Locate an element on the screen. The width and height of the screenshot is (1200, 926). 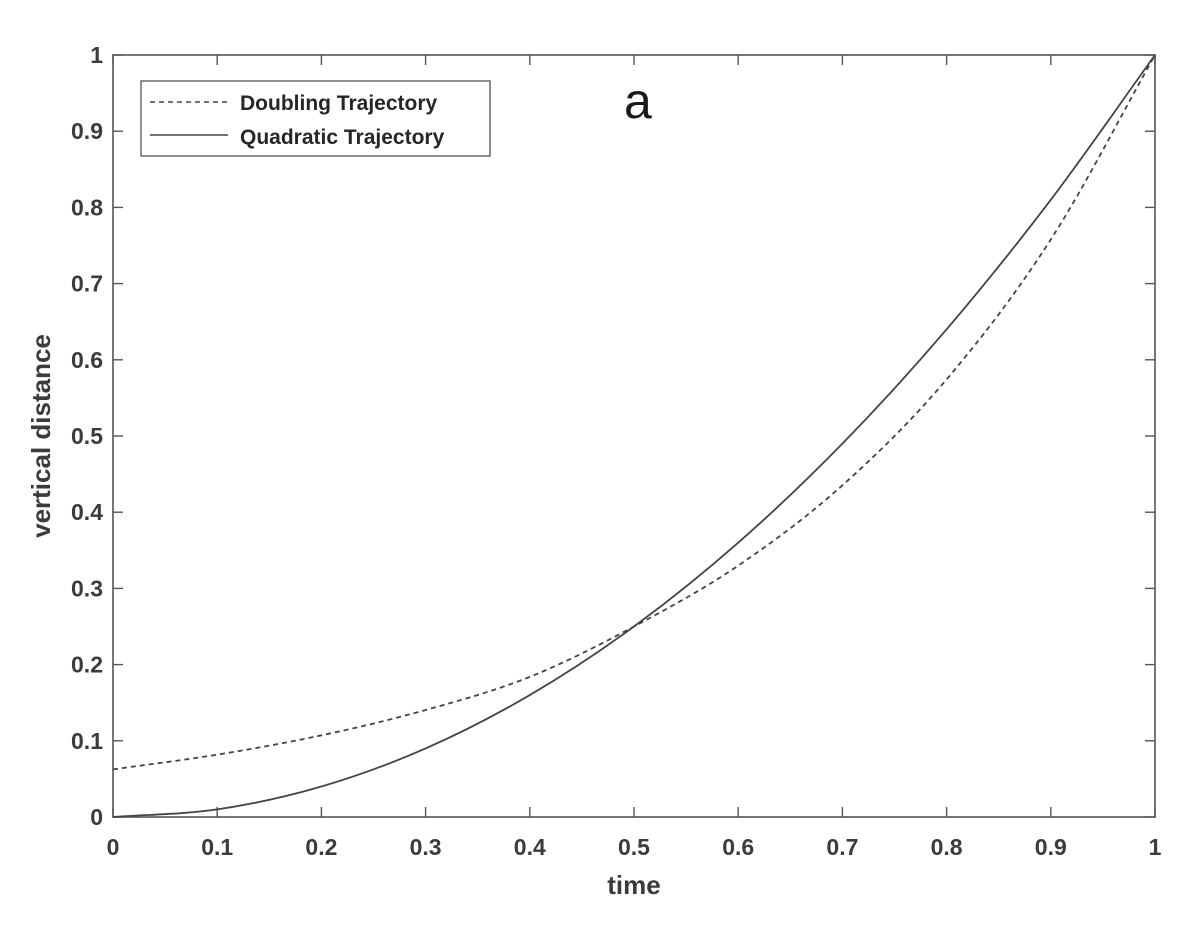
legend-label-doubling: Doubling Trajectory is located at coordinates (339, 103).